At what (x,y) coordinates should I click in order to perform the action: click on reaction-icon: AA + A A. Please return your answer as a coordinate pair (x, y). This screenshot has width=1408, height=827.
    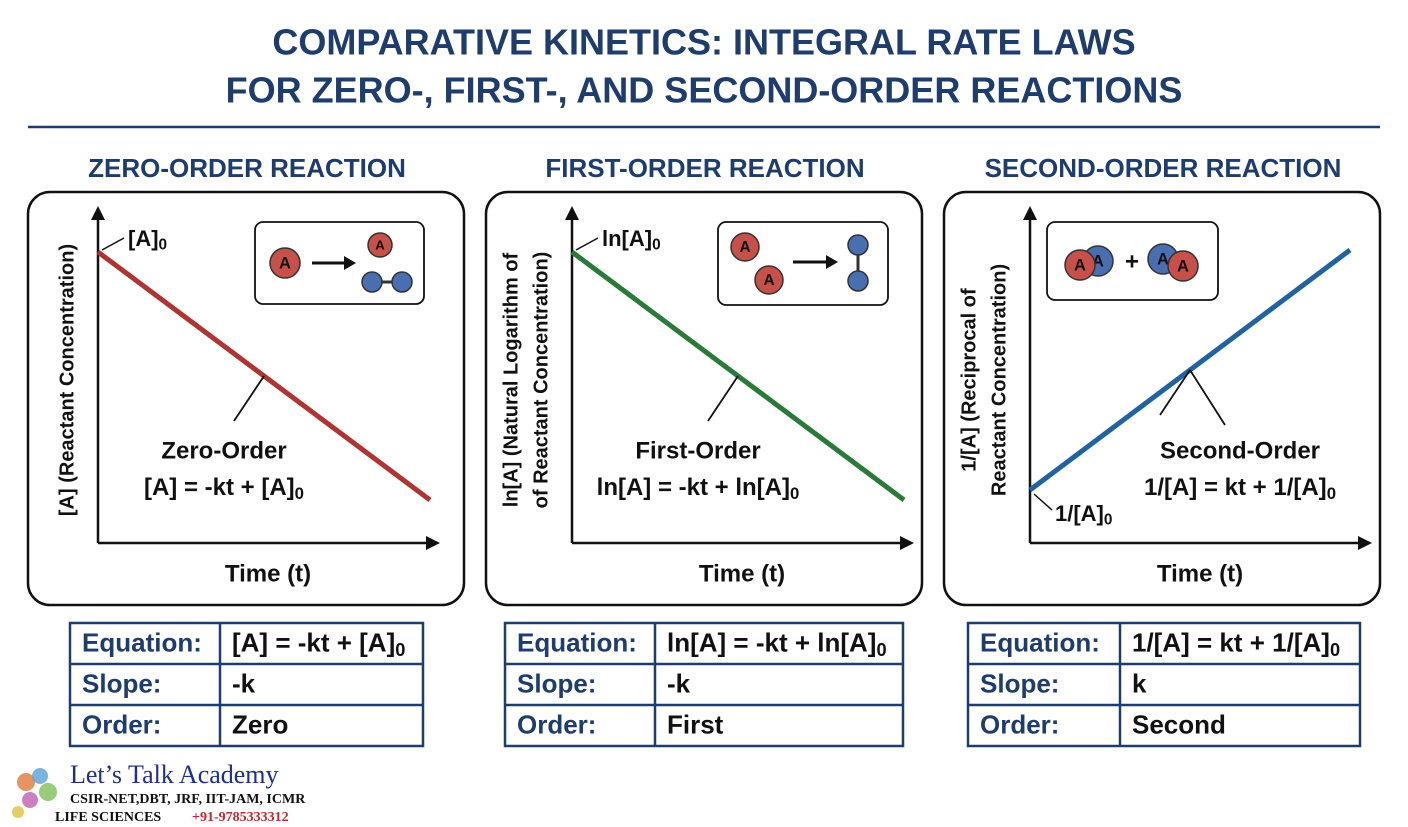
    Looking at the image, I should click on (1132, 261).